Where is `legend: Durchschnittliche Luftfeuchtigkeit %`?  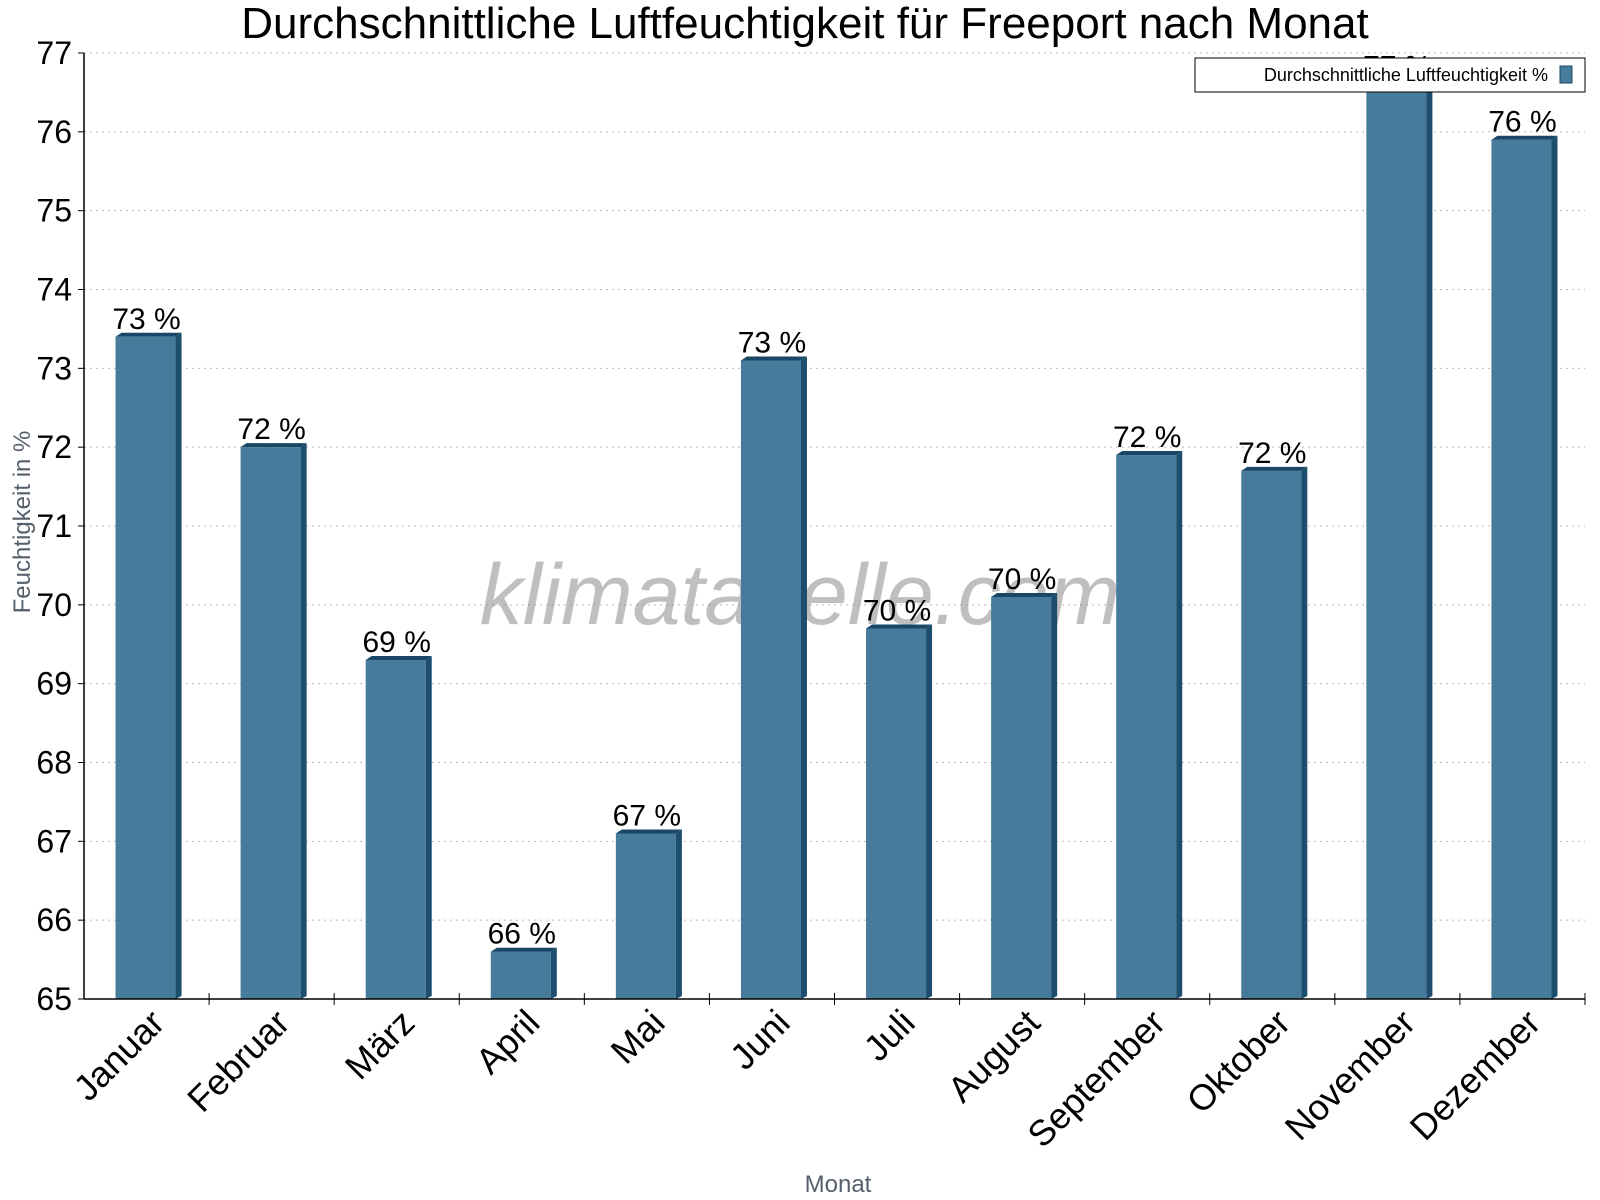
legend: Durchschnittliche Luftfeuchtigkeit % is located at coordinates (1390, 75).